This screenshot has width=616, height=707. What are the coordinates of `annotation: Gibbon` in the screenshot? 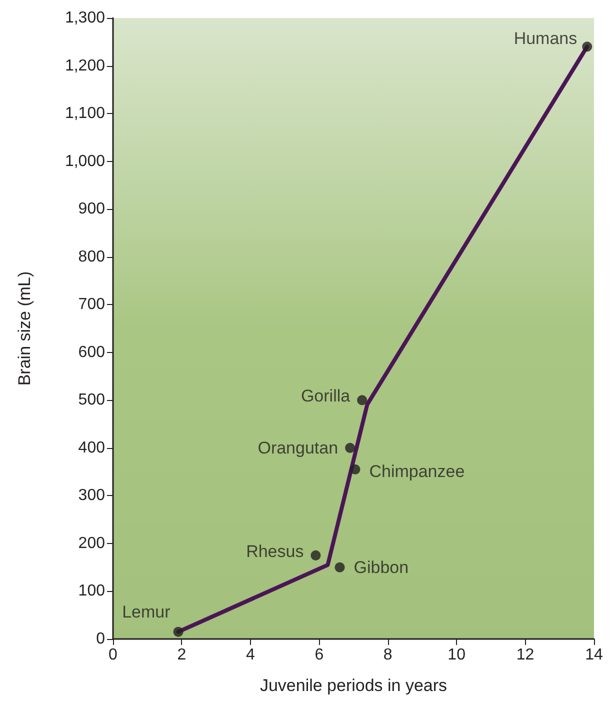 It's located at (381, 567).